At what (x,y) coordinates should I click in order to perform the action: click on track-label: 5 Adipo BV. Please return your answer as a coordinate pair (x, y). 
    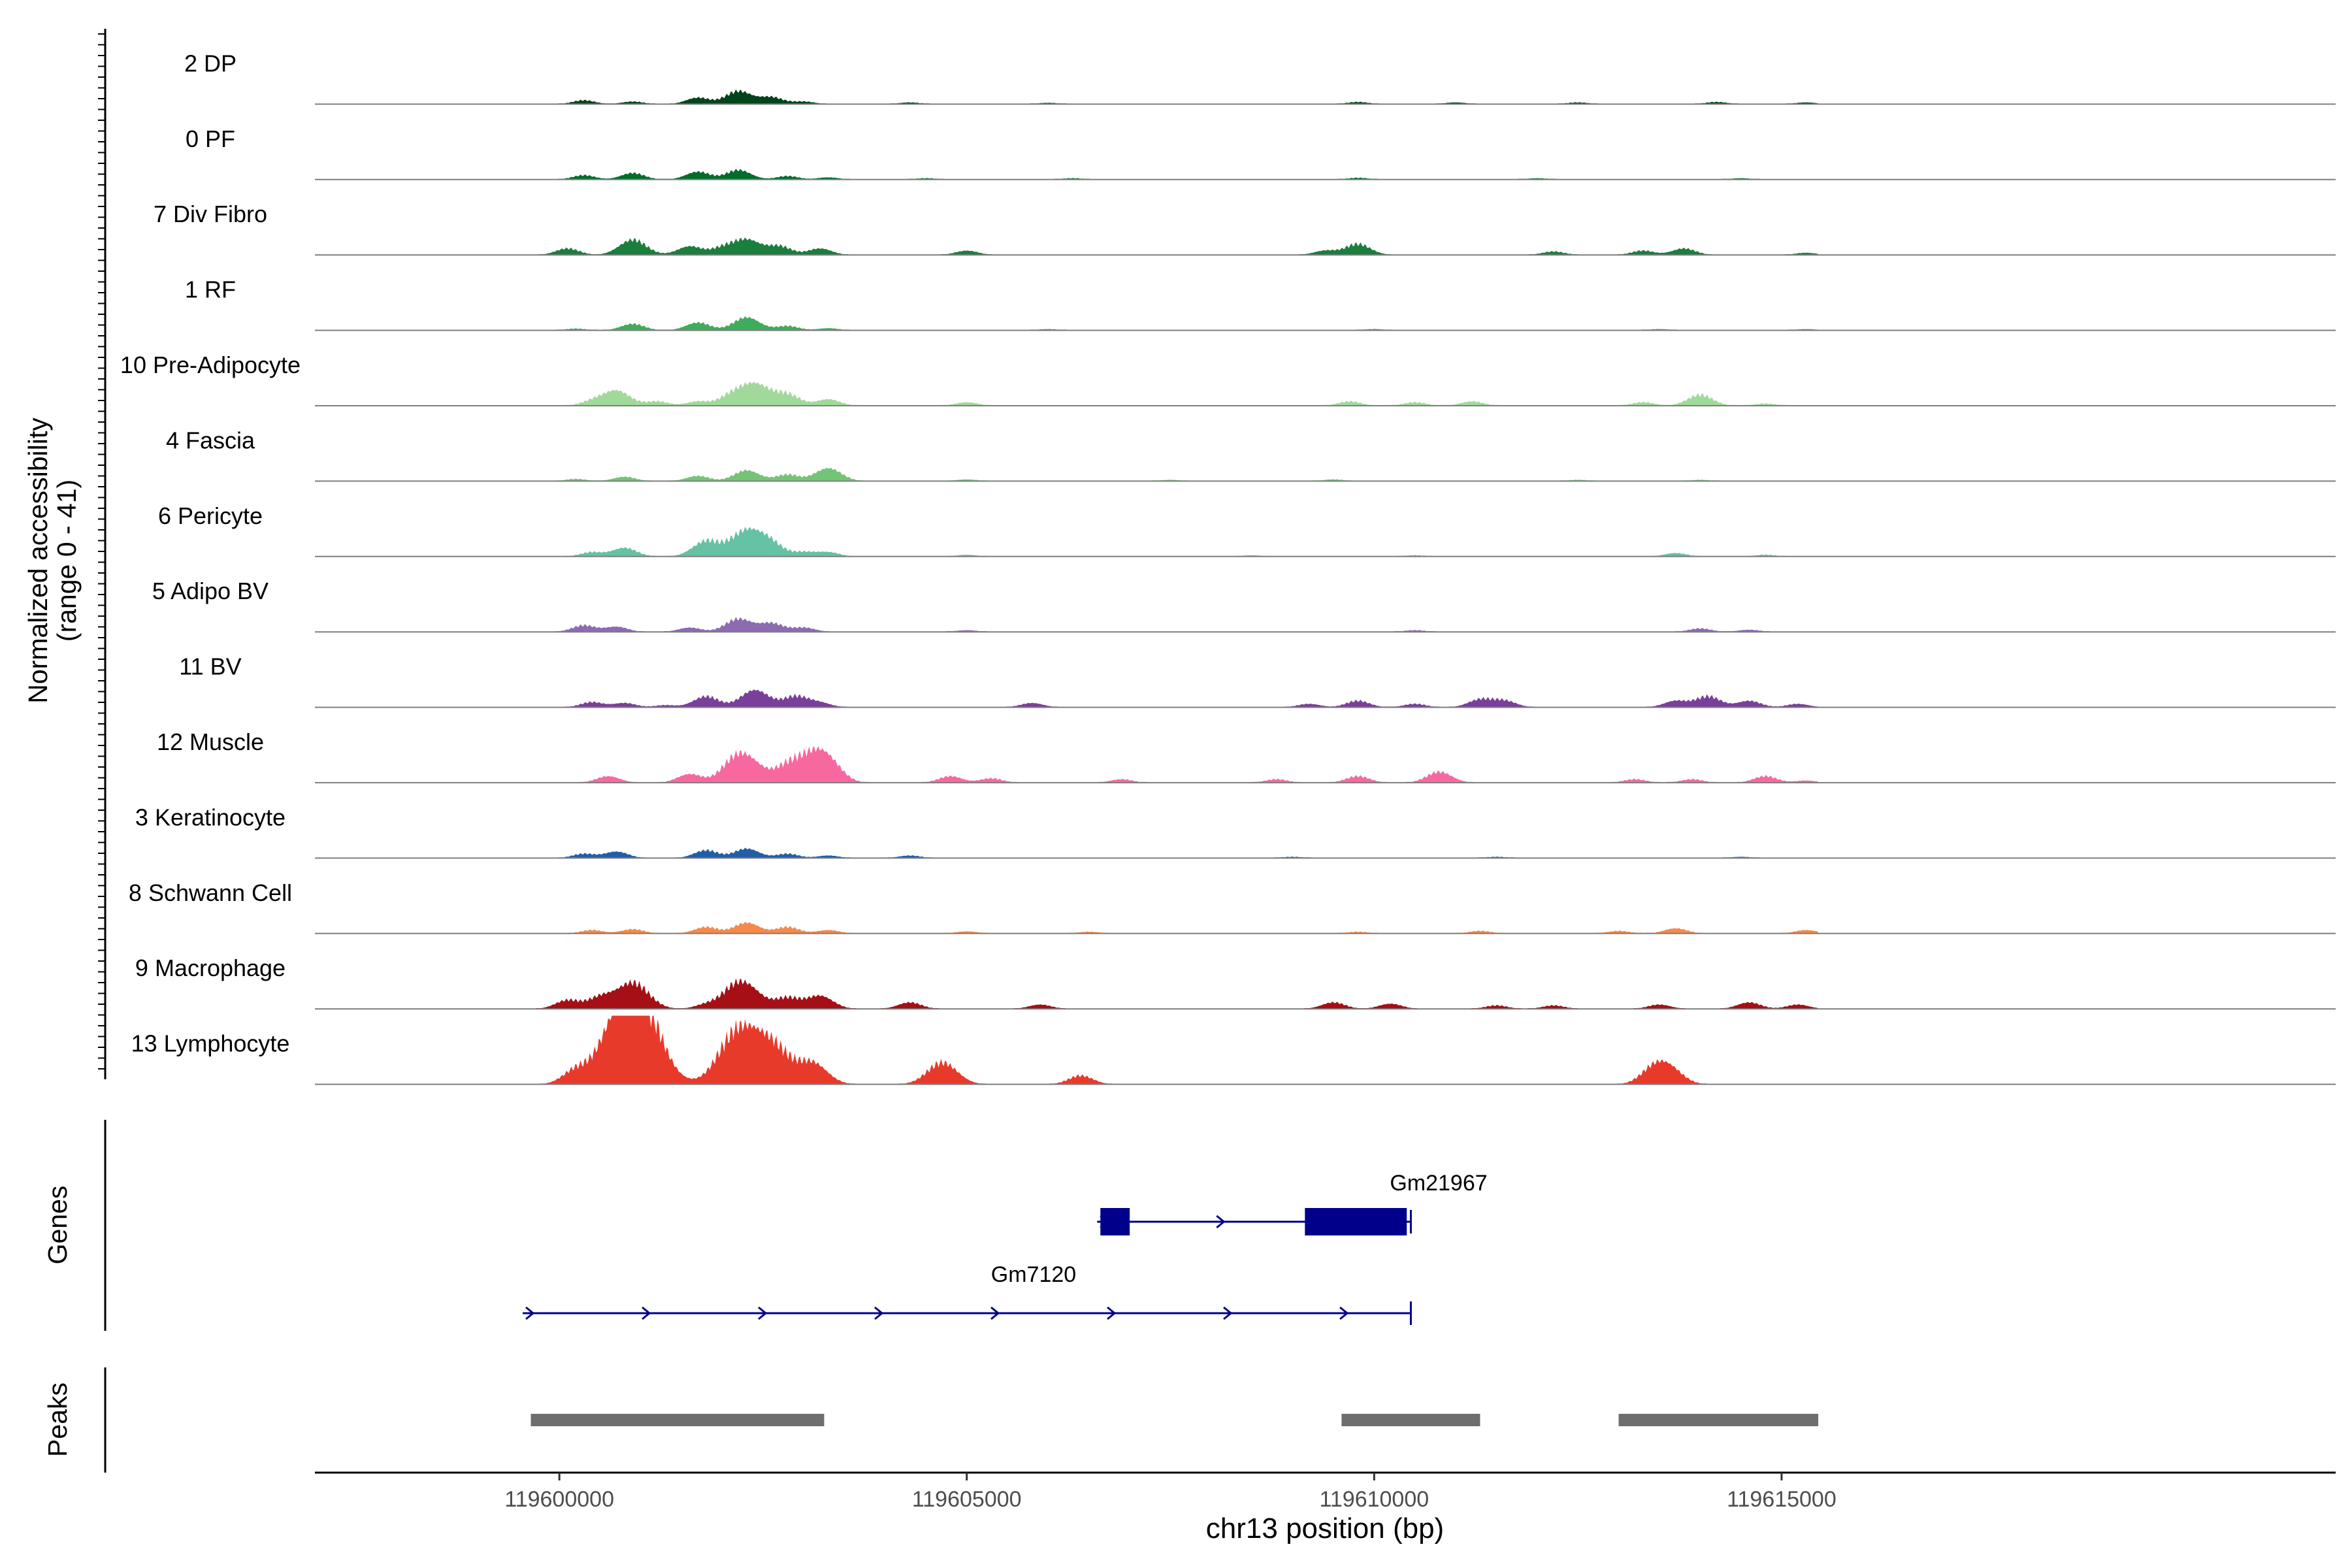
    Looking at the image, I should click on (210, 591).